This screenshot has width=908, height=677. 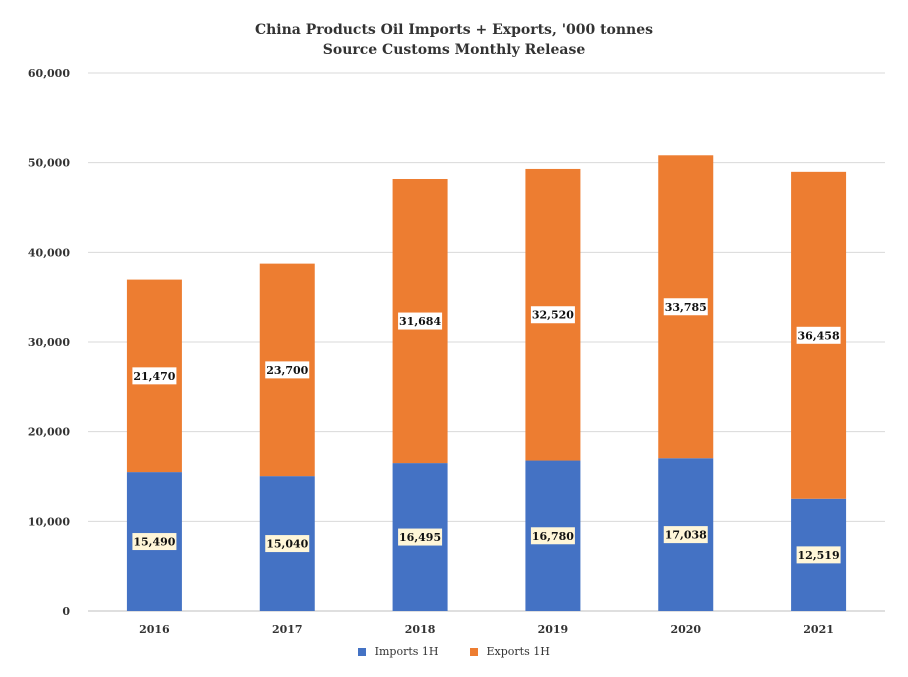 What do you see at coordinates (362, 652) in the screenshot?
I see `legend-swatch-imports` at bounding box center [362, 652].